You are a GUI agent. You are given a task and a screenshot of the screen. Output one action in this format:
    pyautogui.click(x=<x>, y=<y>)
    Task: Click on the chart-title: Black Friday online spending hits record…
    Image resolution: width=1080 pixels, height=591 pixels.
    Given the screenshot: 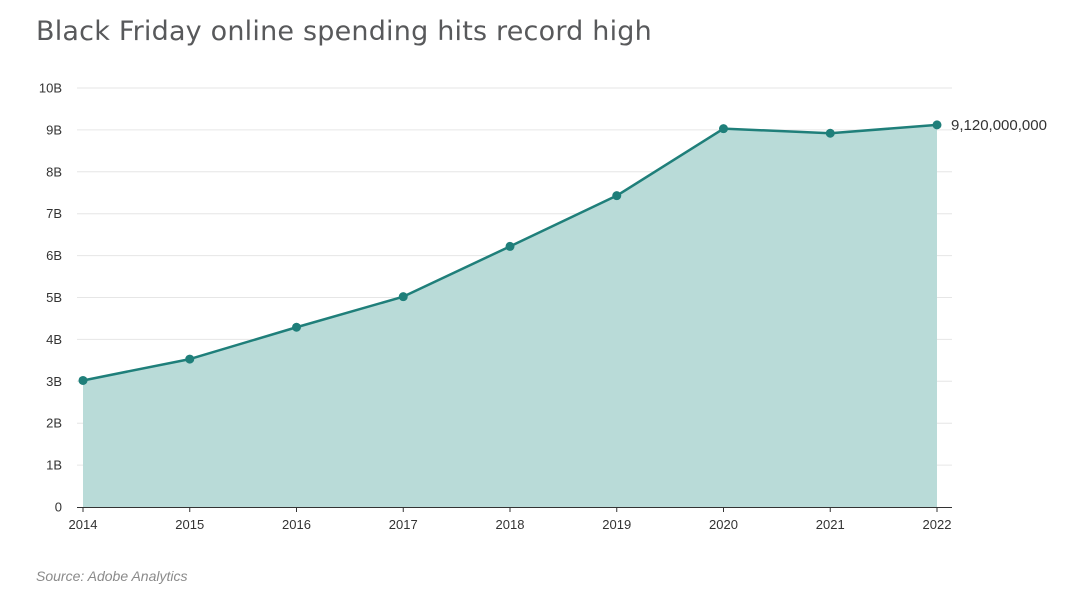 What is the action you would take?
    pyautogui.click(x=344, y=31)
    